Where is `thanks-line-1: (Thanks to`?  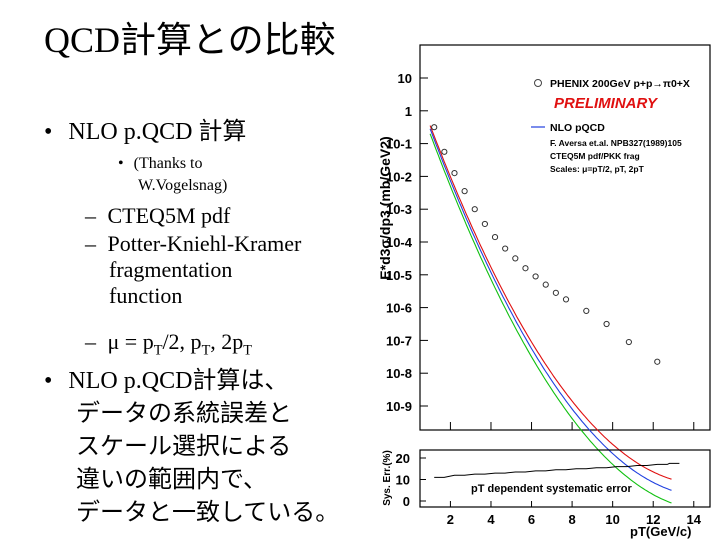 thanks-line-1: (Thanks to is located at coordinates (168, 163).